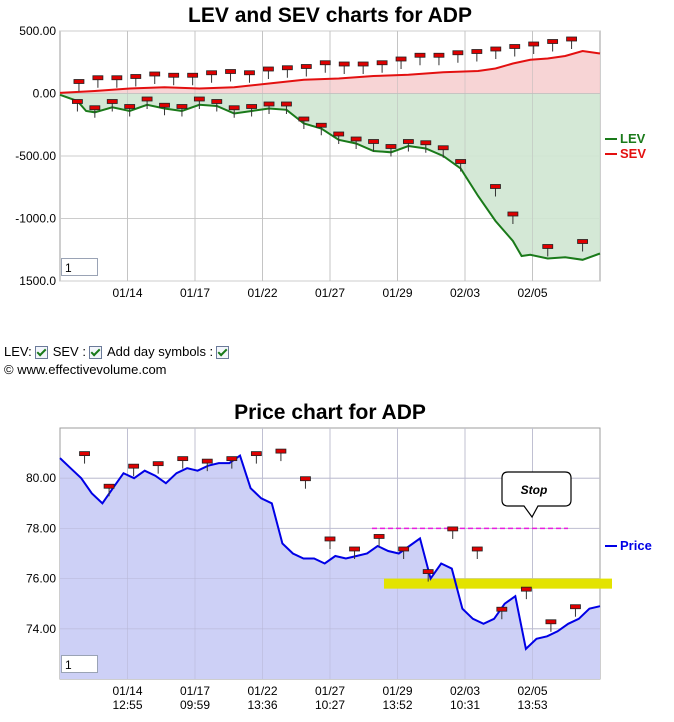  Describe the element at coordinates (41, 528) in the screenshot. I see `price-ytick: 78.00` at that location.